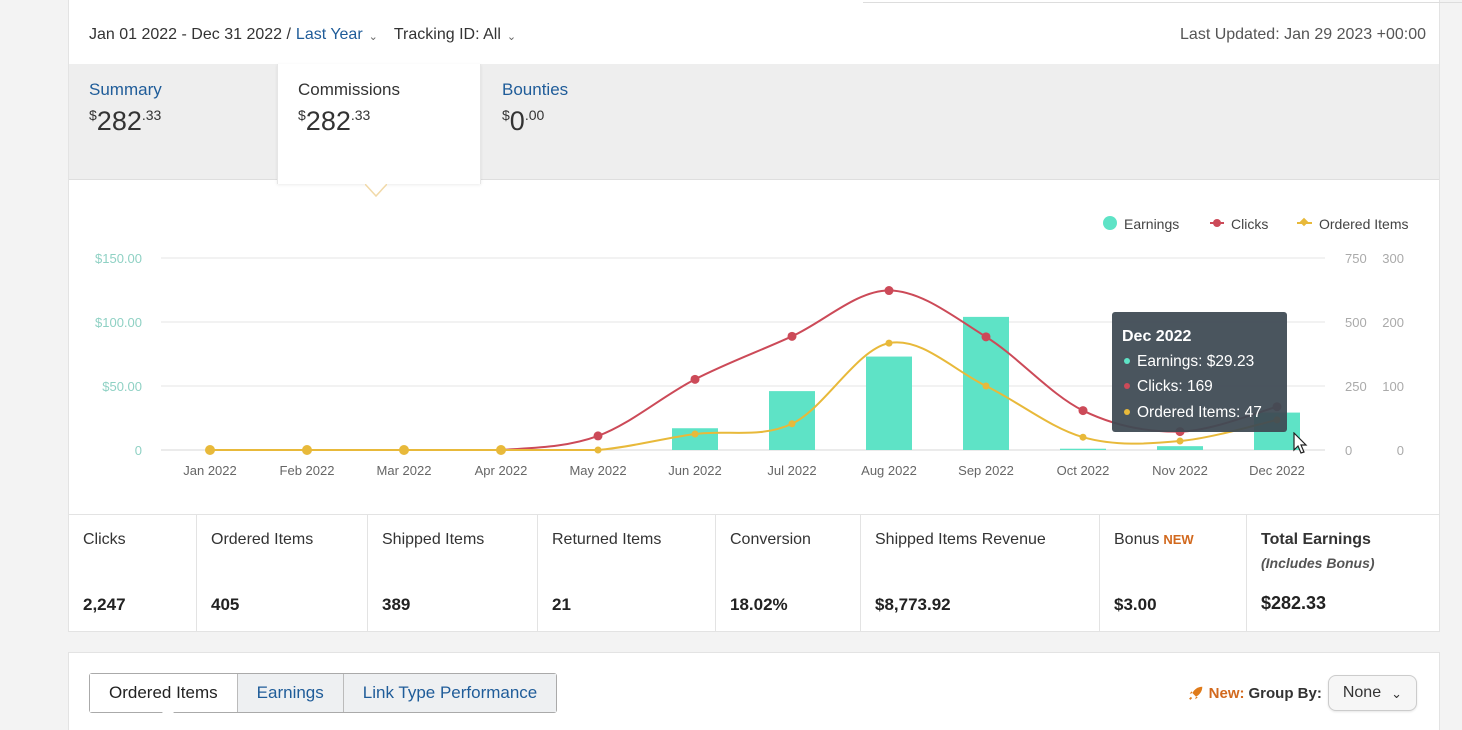 This screenshot has width=1462, height=730. What do you see at coordinates (118, 322) in the screenshot?
I see `y-left-tick-label: $100.00` at bounding box center [118, 322].